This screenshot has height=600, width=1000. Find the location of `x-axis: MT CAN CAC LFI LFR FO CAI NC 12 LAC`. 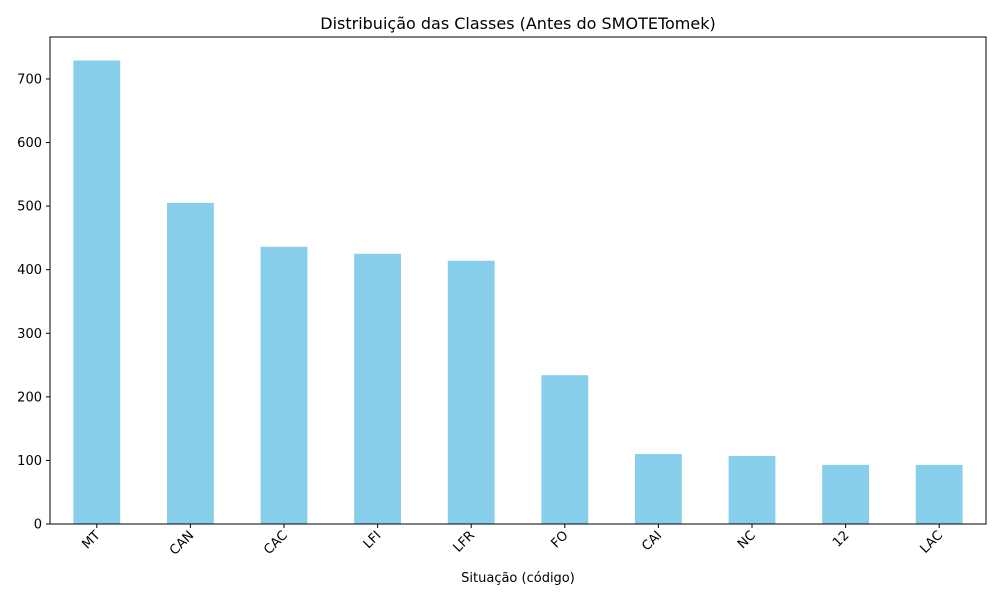

x-axis: MT CAN CAC LFI LFR FO CAI NC 12 LAC is located at coordinates (512, 541).